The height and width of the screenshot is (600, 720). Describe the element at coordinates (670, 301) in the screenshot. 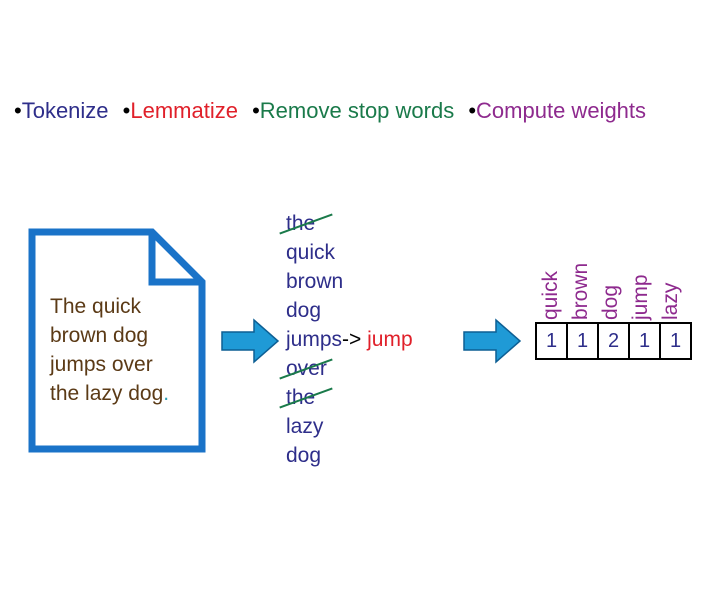

I see `vector-label-text: lazy` at that location.